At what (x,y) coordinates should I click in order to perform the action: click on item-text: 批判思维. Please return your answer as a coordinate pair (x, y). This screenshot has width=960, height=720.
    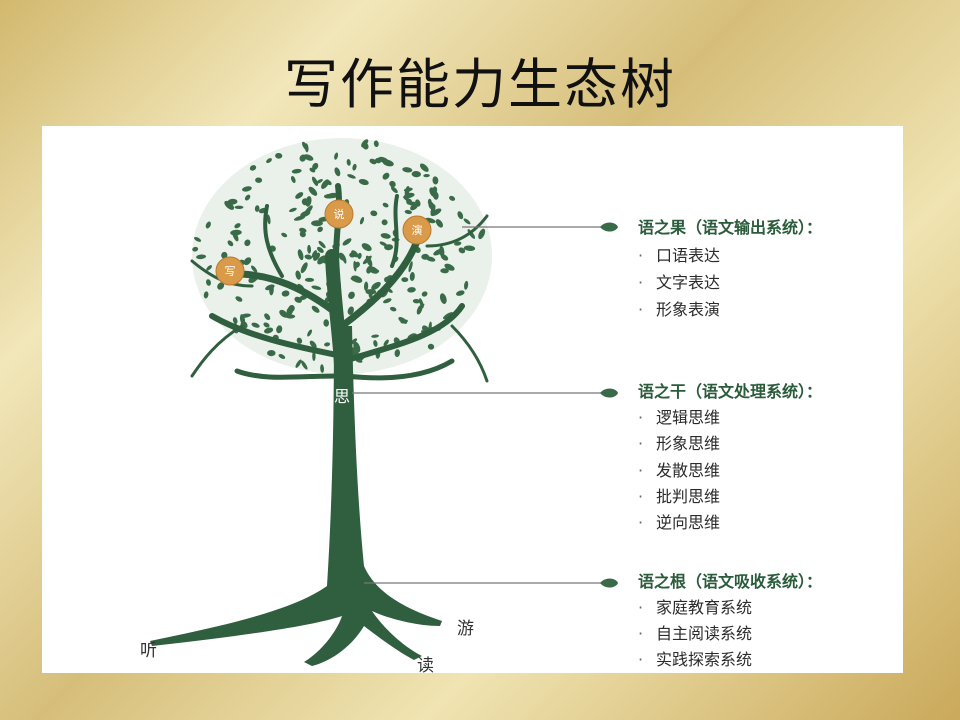
    Looking at the image, I should click on (688, 496).